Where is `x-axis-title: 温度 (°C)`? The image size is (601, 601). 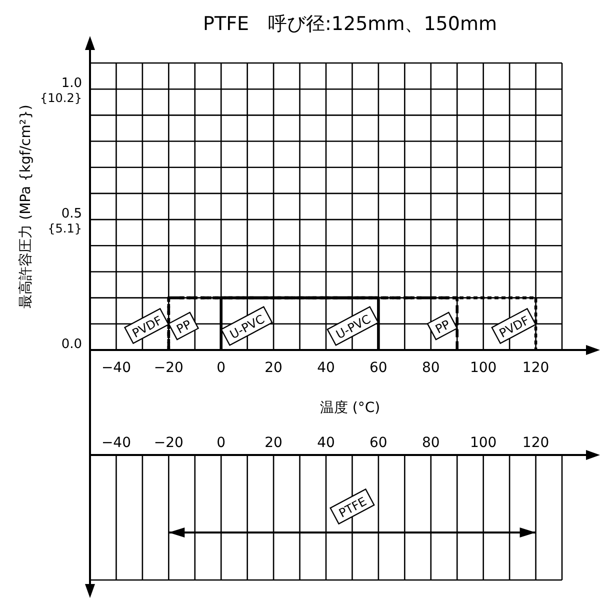 x-axis-title: 温度 (°C) is located at coordinates (350, 408).